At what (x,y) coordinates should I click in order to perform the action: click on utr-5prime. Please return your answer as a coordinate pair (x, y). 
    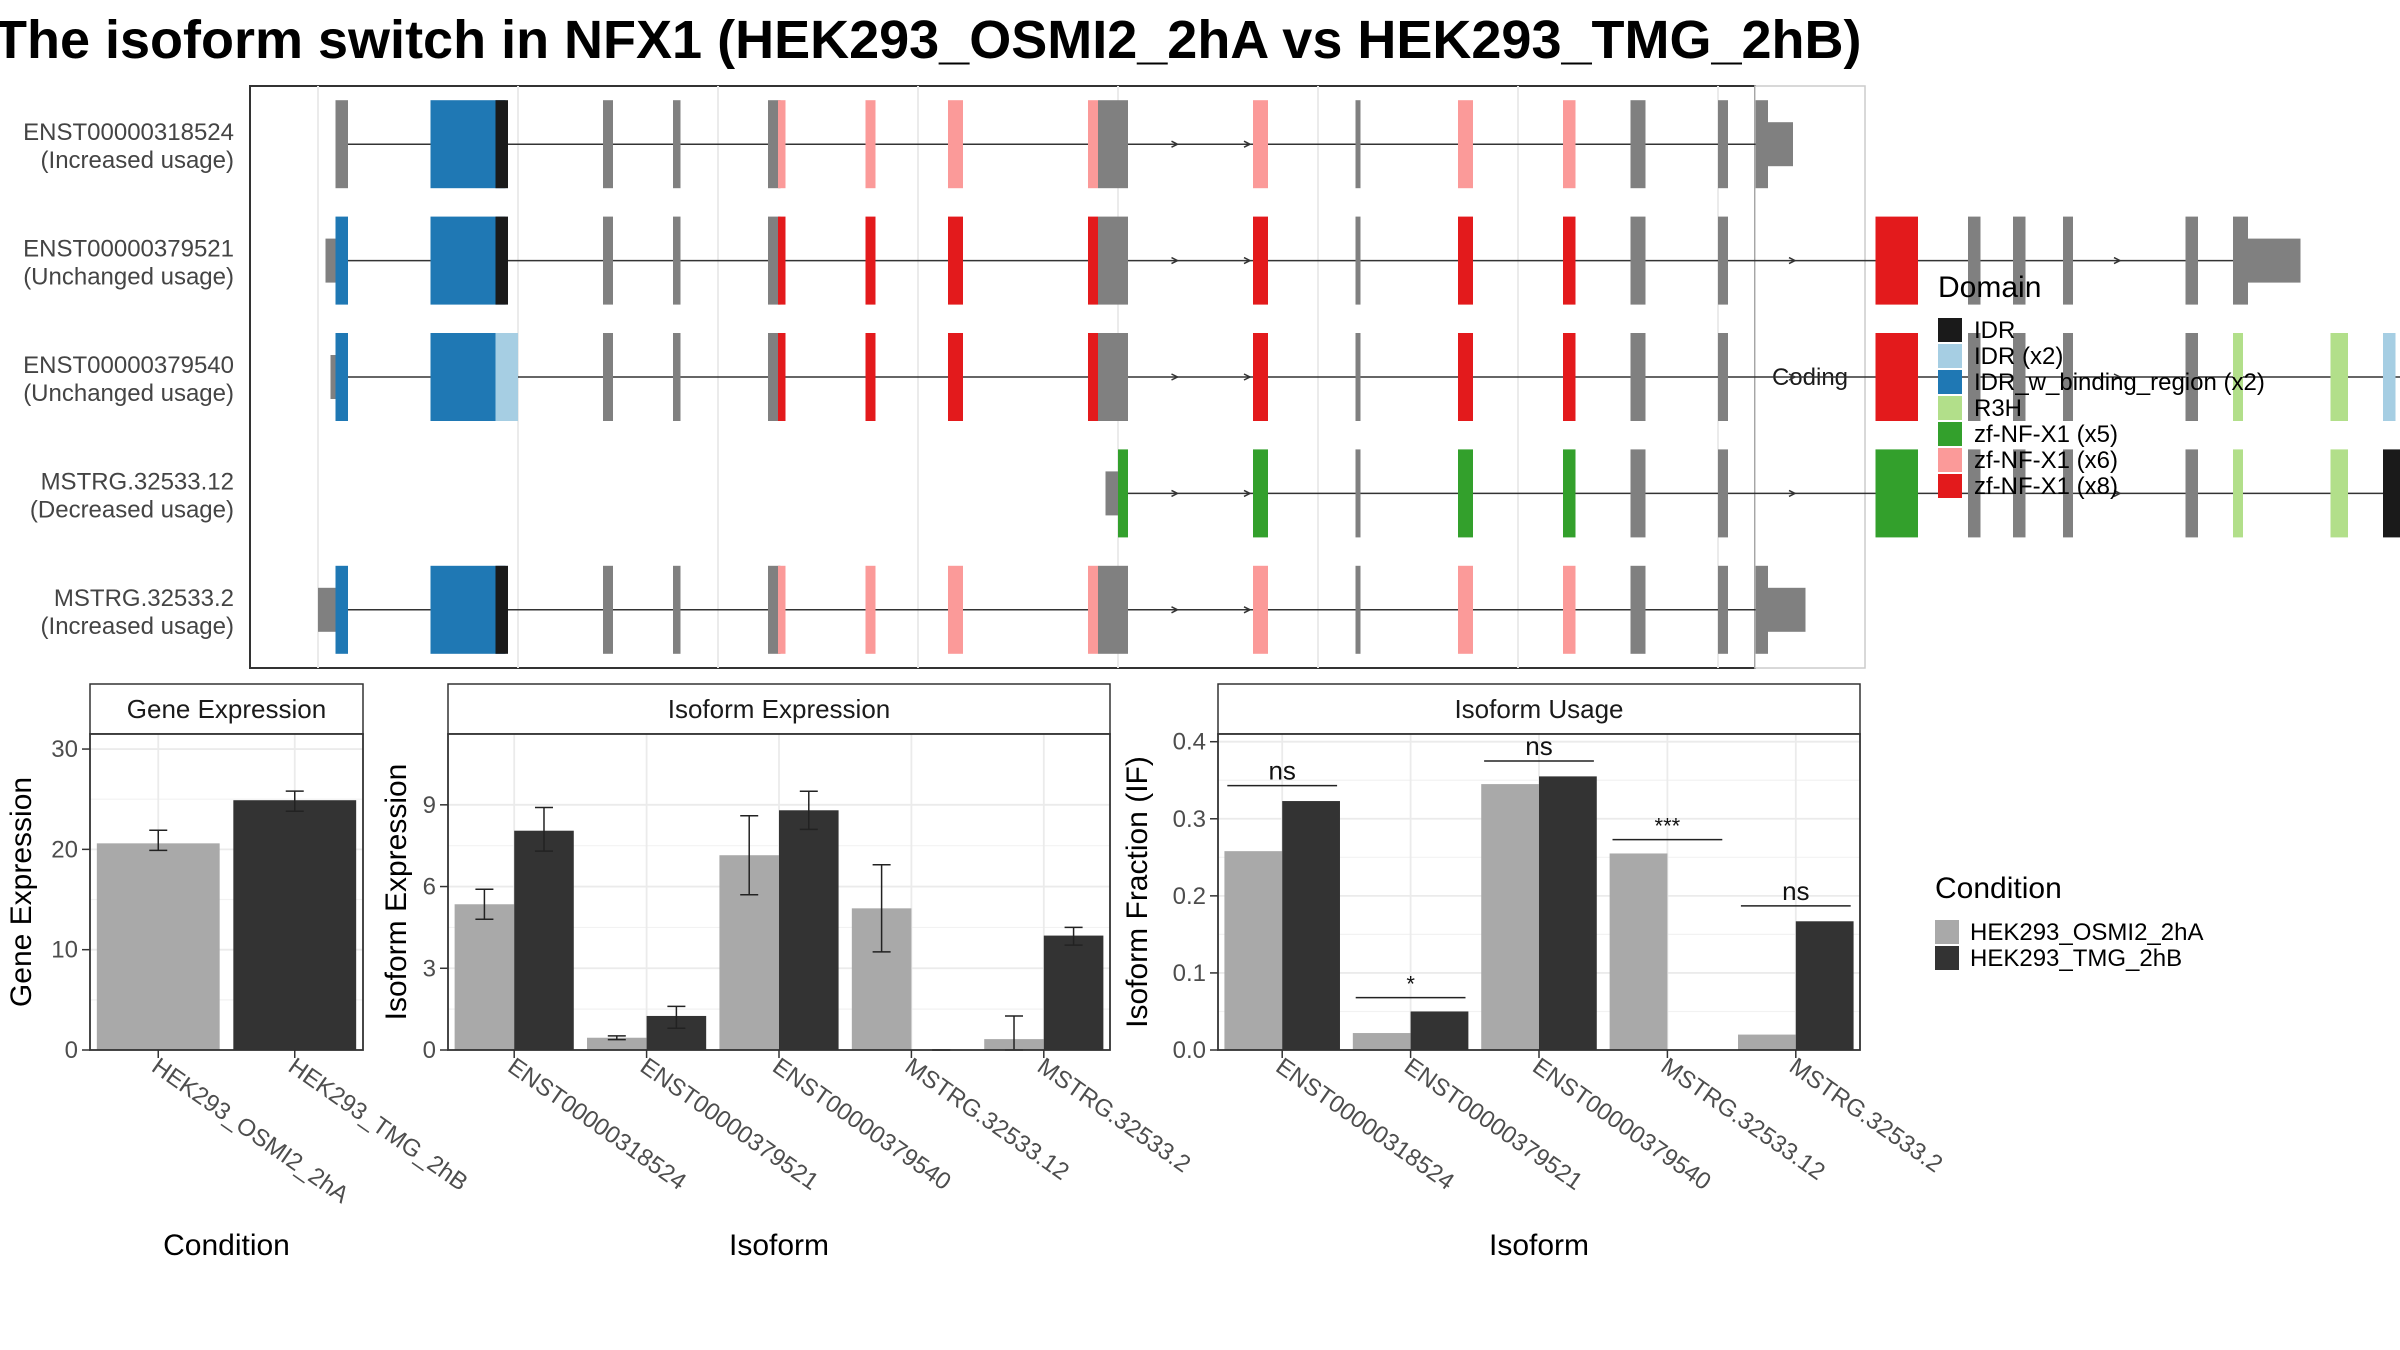
    Looking at the image, I should click on (1111, 493).